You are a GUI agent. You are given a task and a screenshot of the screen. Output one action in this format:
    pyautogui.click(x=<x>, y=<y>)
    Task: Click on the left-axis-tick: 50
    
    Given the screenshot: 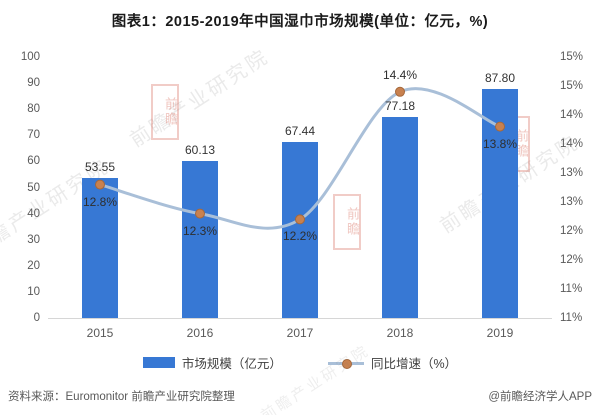 What is the action you would take?
    pyautogui.click(x=33, y=187)
    